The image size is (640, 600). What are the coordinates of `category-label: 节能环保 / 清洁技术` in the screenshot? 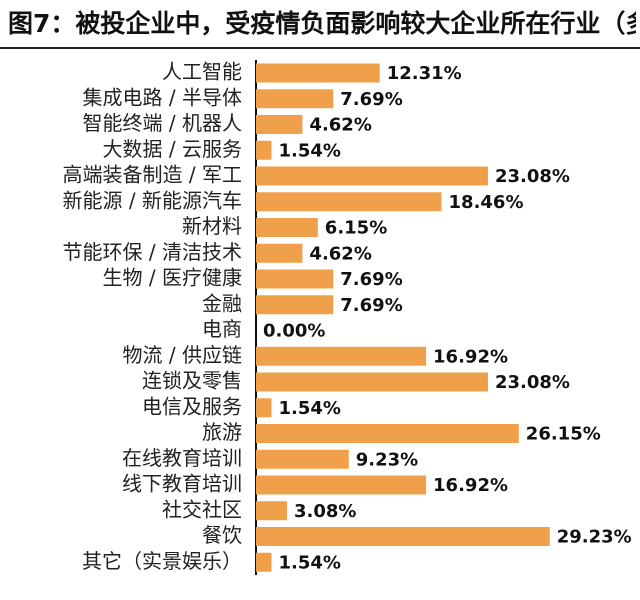 It's located at (152, 252).